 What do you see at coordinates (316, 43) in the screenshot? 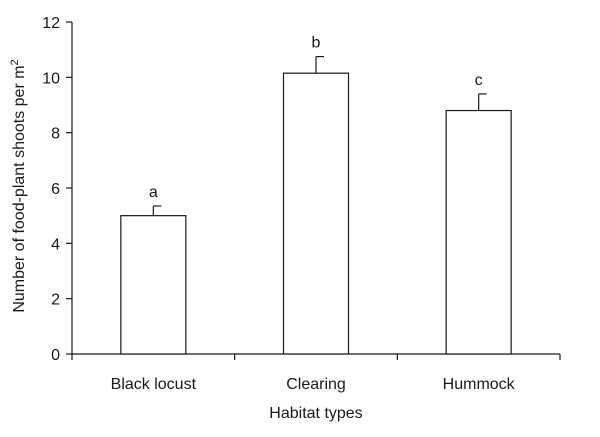
I see `significance-letter: b` at bounding box center [316, 43].